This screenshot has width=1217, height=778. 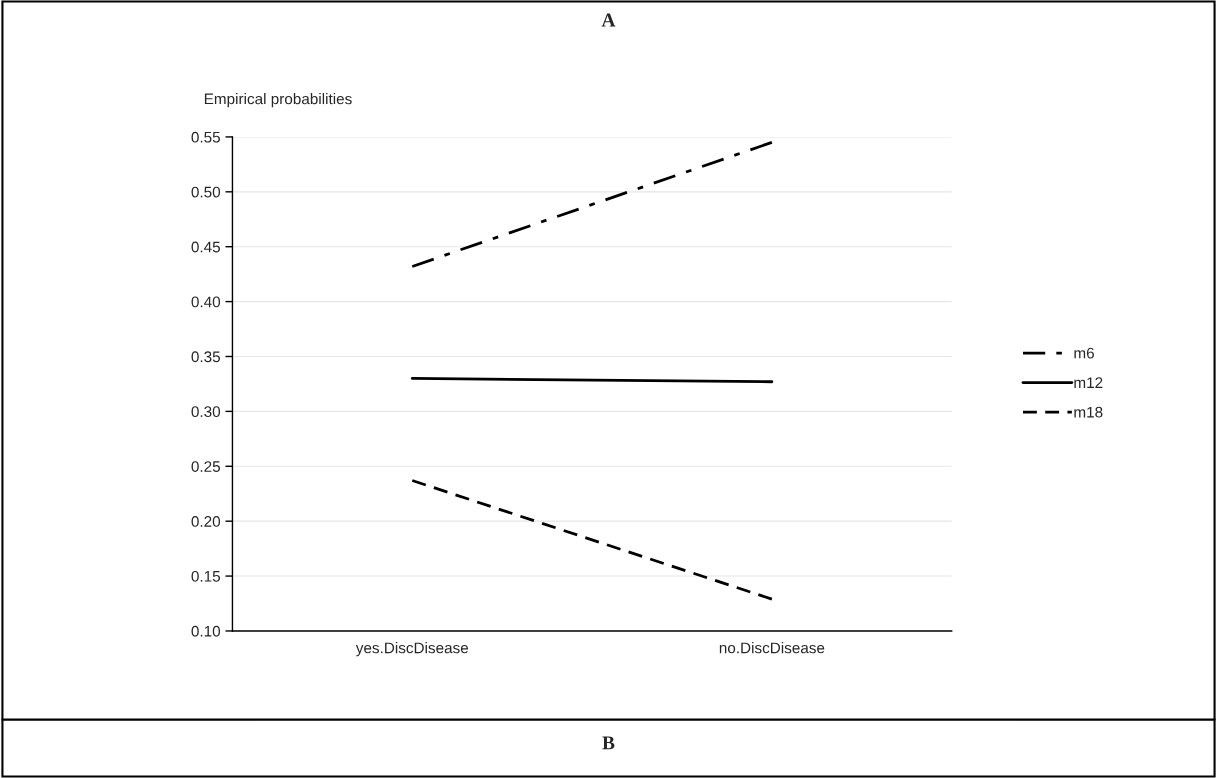 What do you see at coordinates (1088, 412) in the screenshot?
I see `legend-label: m18` at bounding box center [1088, 412].